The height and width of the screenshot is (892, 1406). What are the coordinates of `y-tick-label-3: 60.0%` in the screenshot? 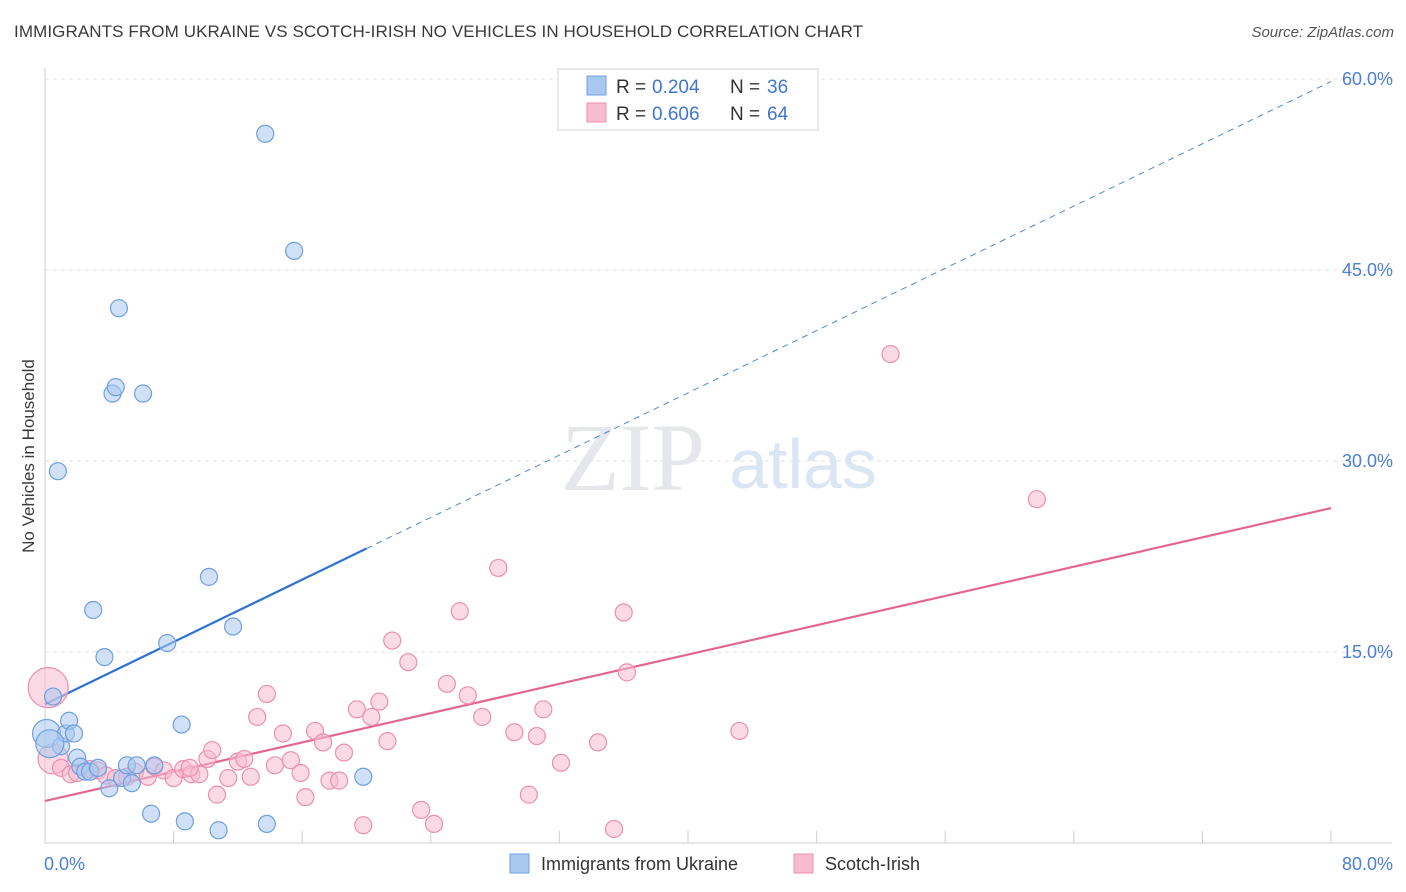 It's located at (1367, 79).